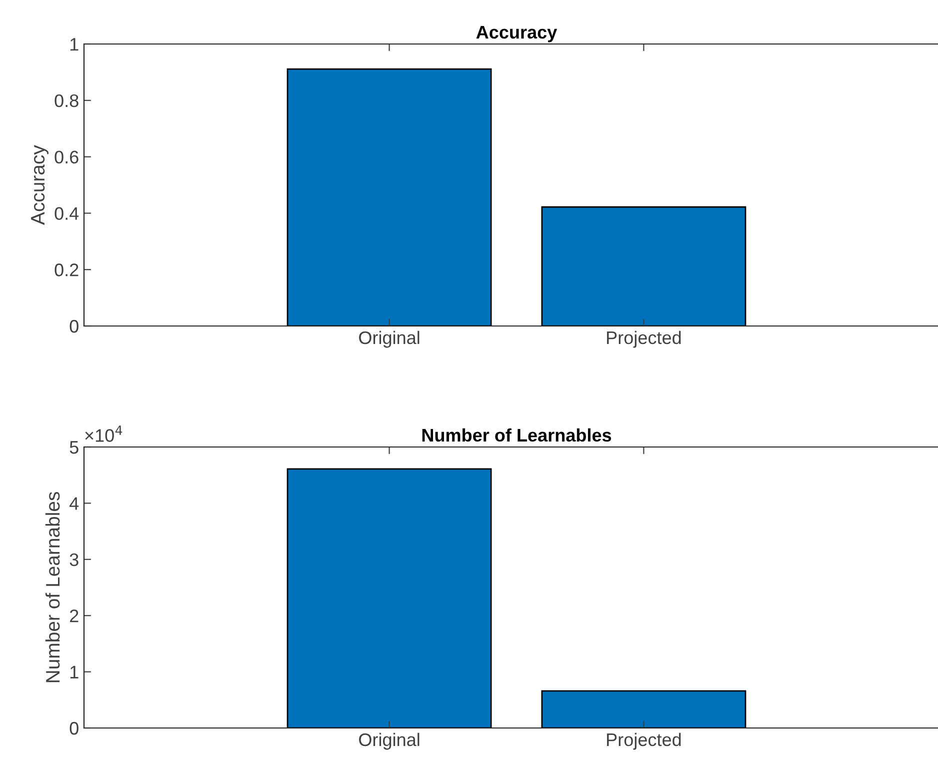  What do you see at coordinates (103, 434) in the screenshot?
I see `text: ×10$^{4}$` at bounding box center [103, 434].